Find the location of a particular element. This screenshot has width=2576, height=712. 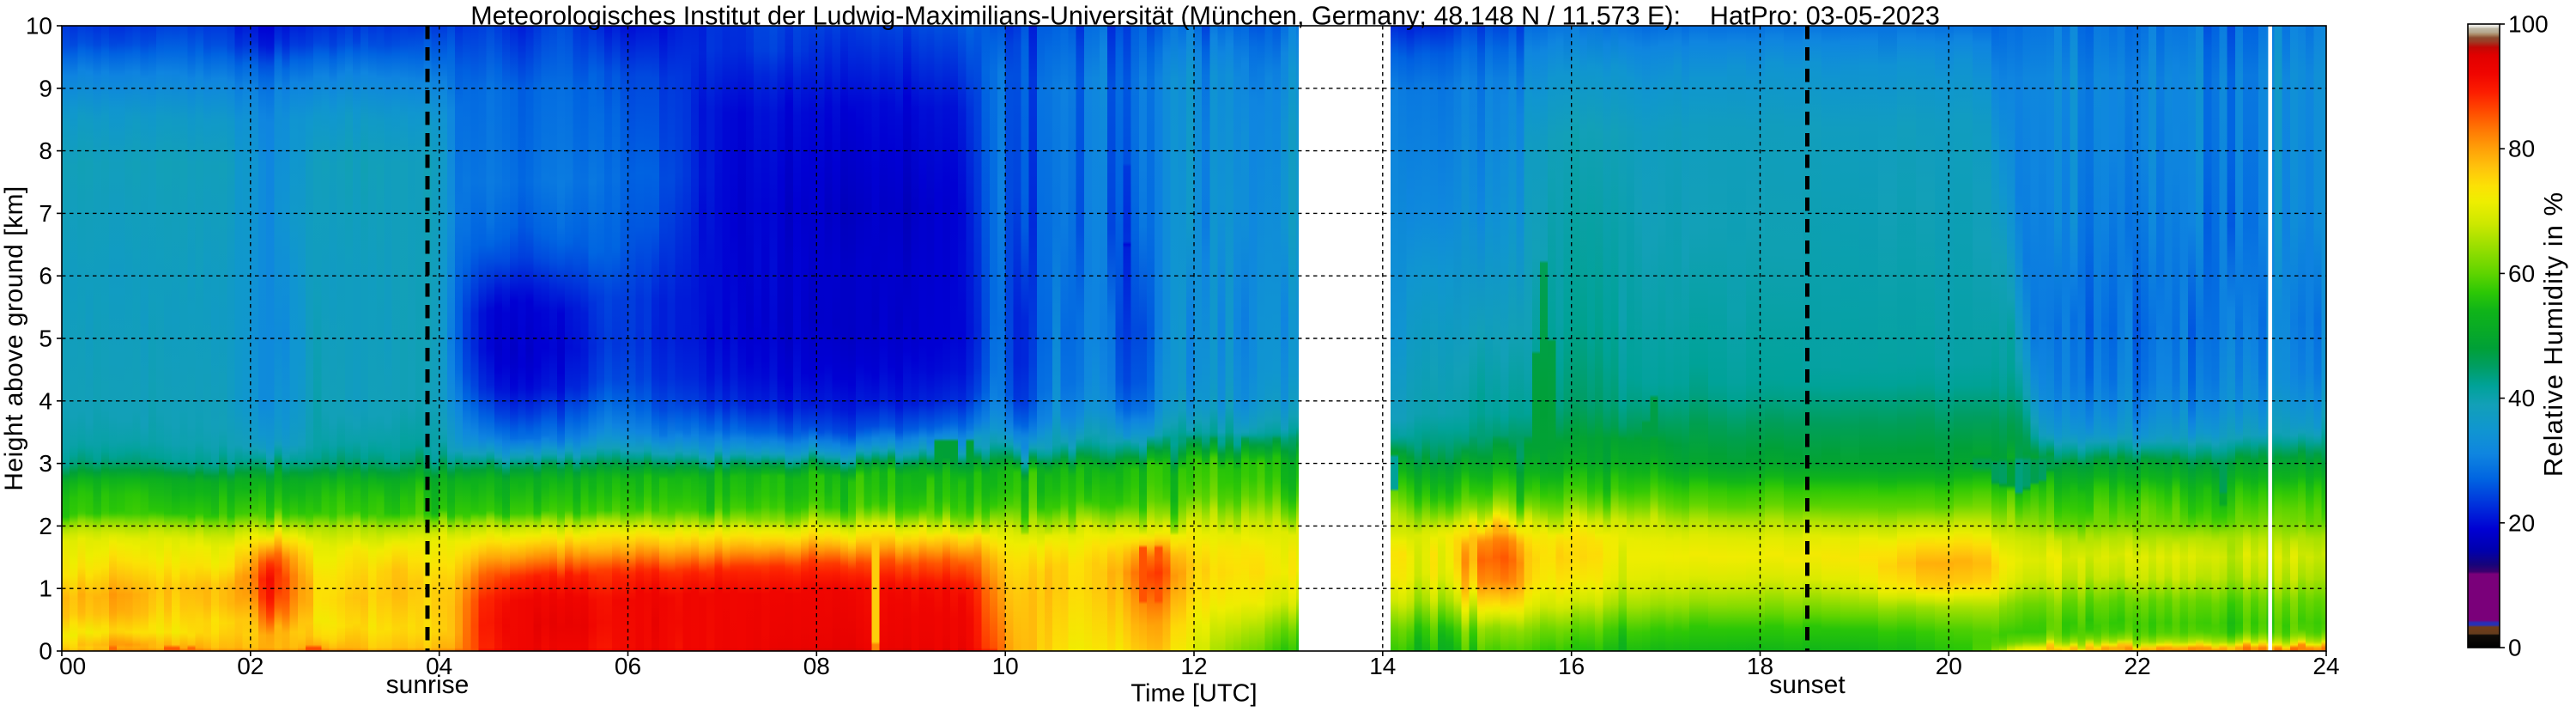

svg-text: Height above ground [km] is located at coordinates (14, 338).